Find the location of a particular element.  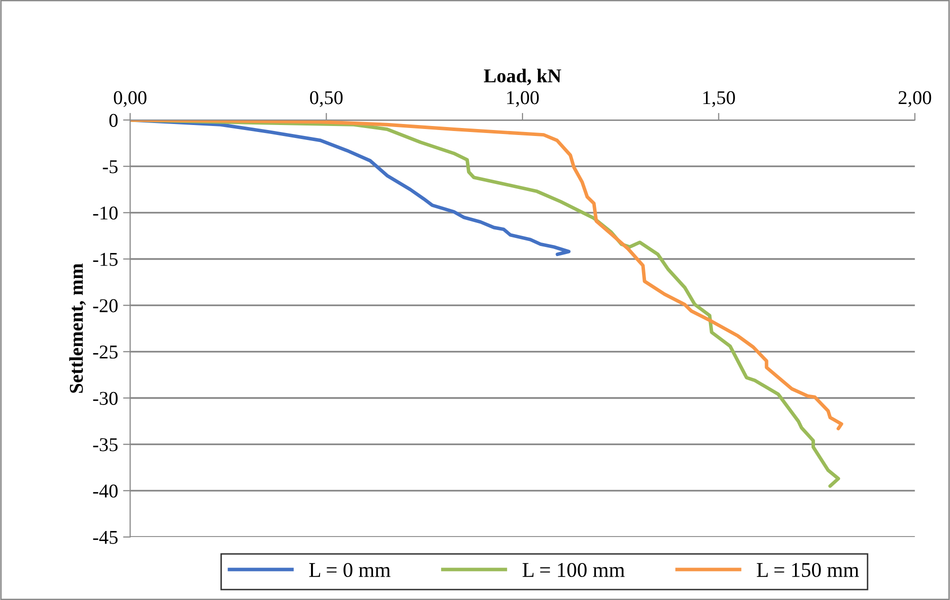

x-tick-label: 1,00 is located at coordinates (523, 99).